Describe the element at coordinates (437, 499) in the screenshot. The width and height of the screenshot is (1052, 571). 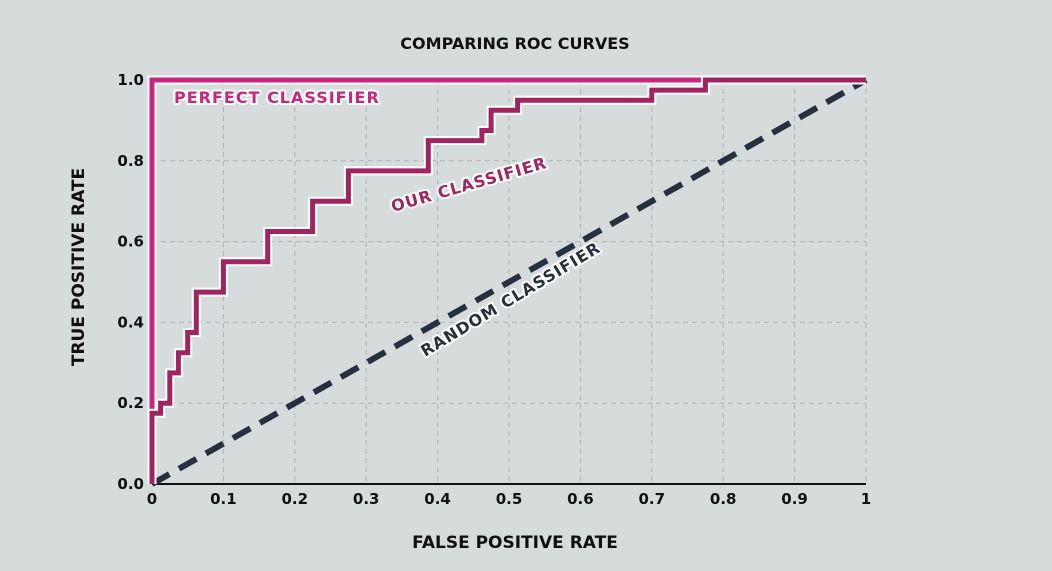
I see `x-tick-label: 0.4` at that location.